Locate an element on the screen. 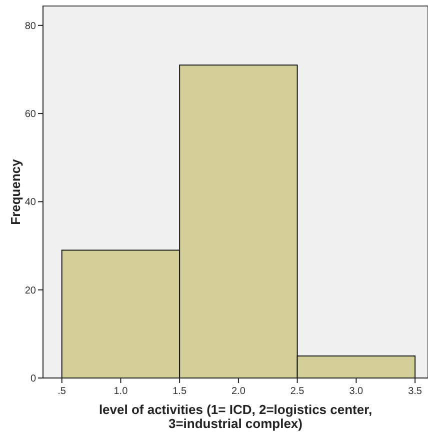  x-tick-label: 3.5 is located at coordinates (415, 391).